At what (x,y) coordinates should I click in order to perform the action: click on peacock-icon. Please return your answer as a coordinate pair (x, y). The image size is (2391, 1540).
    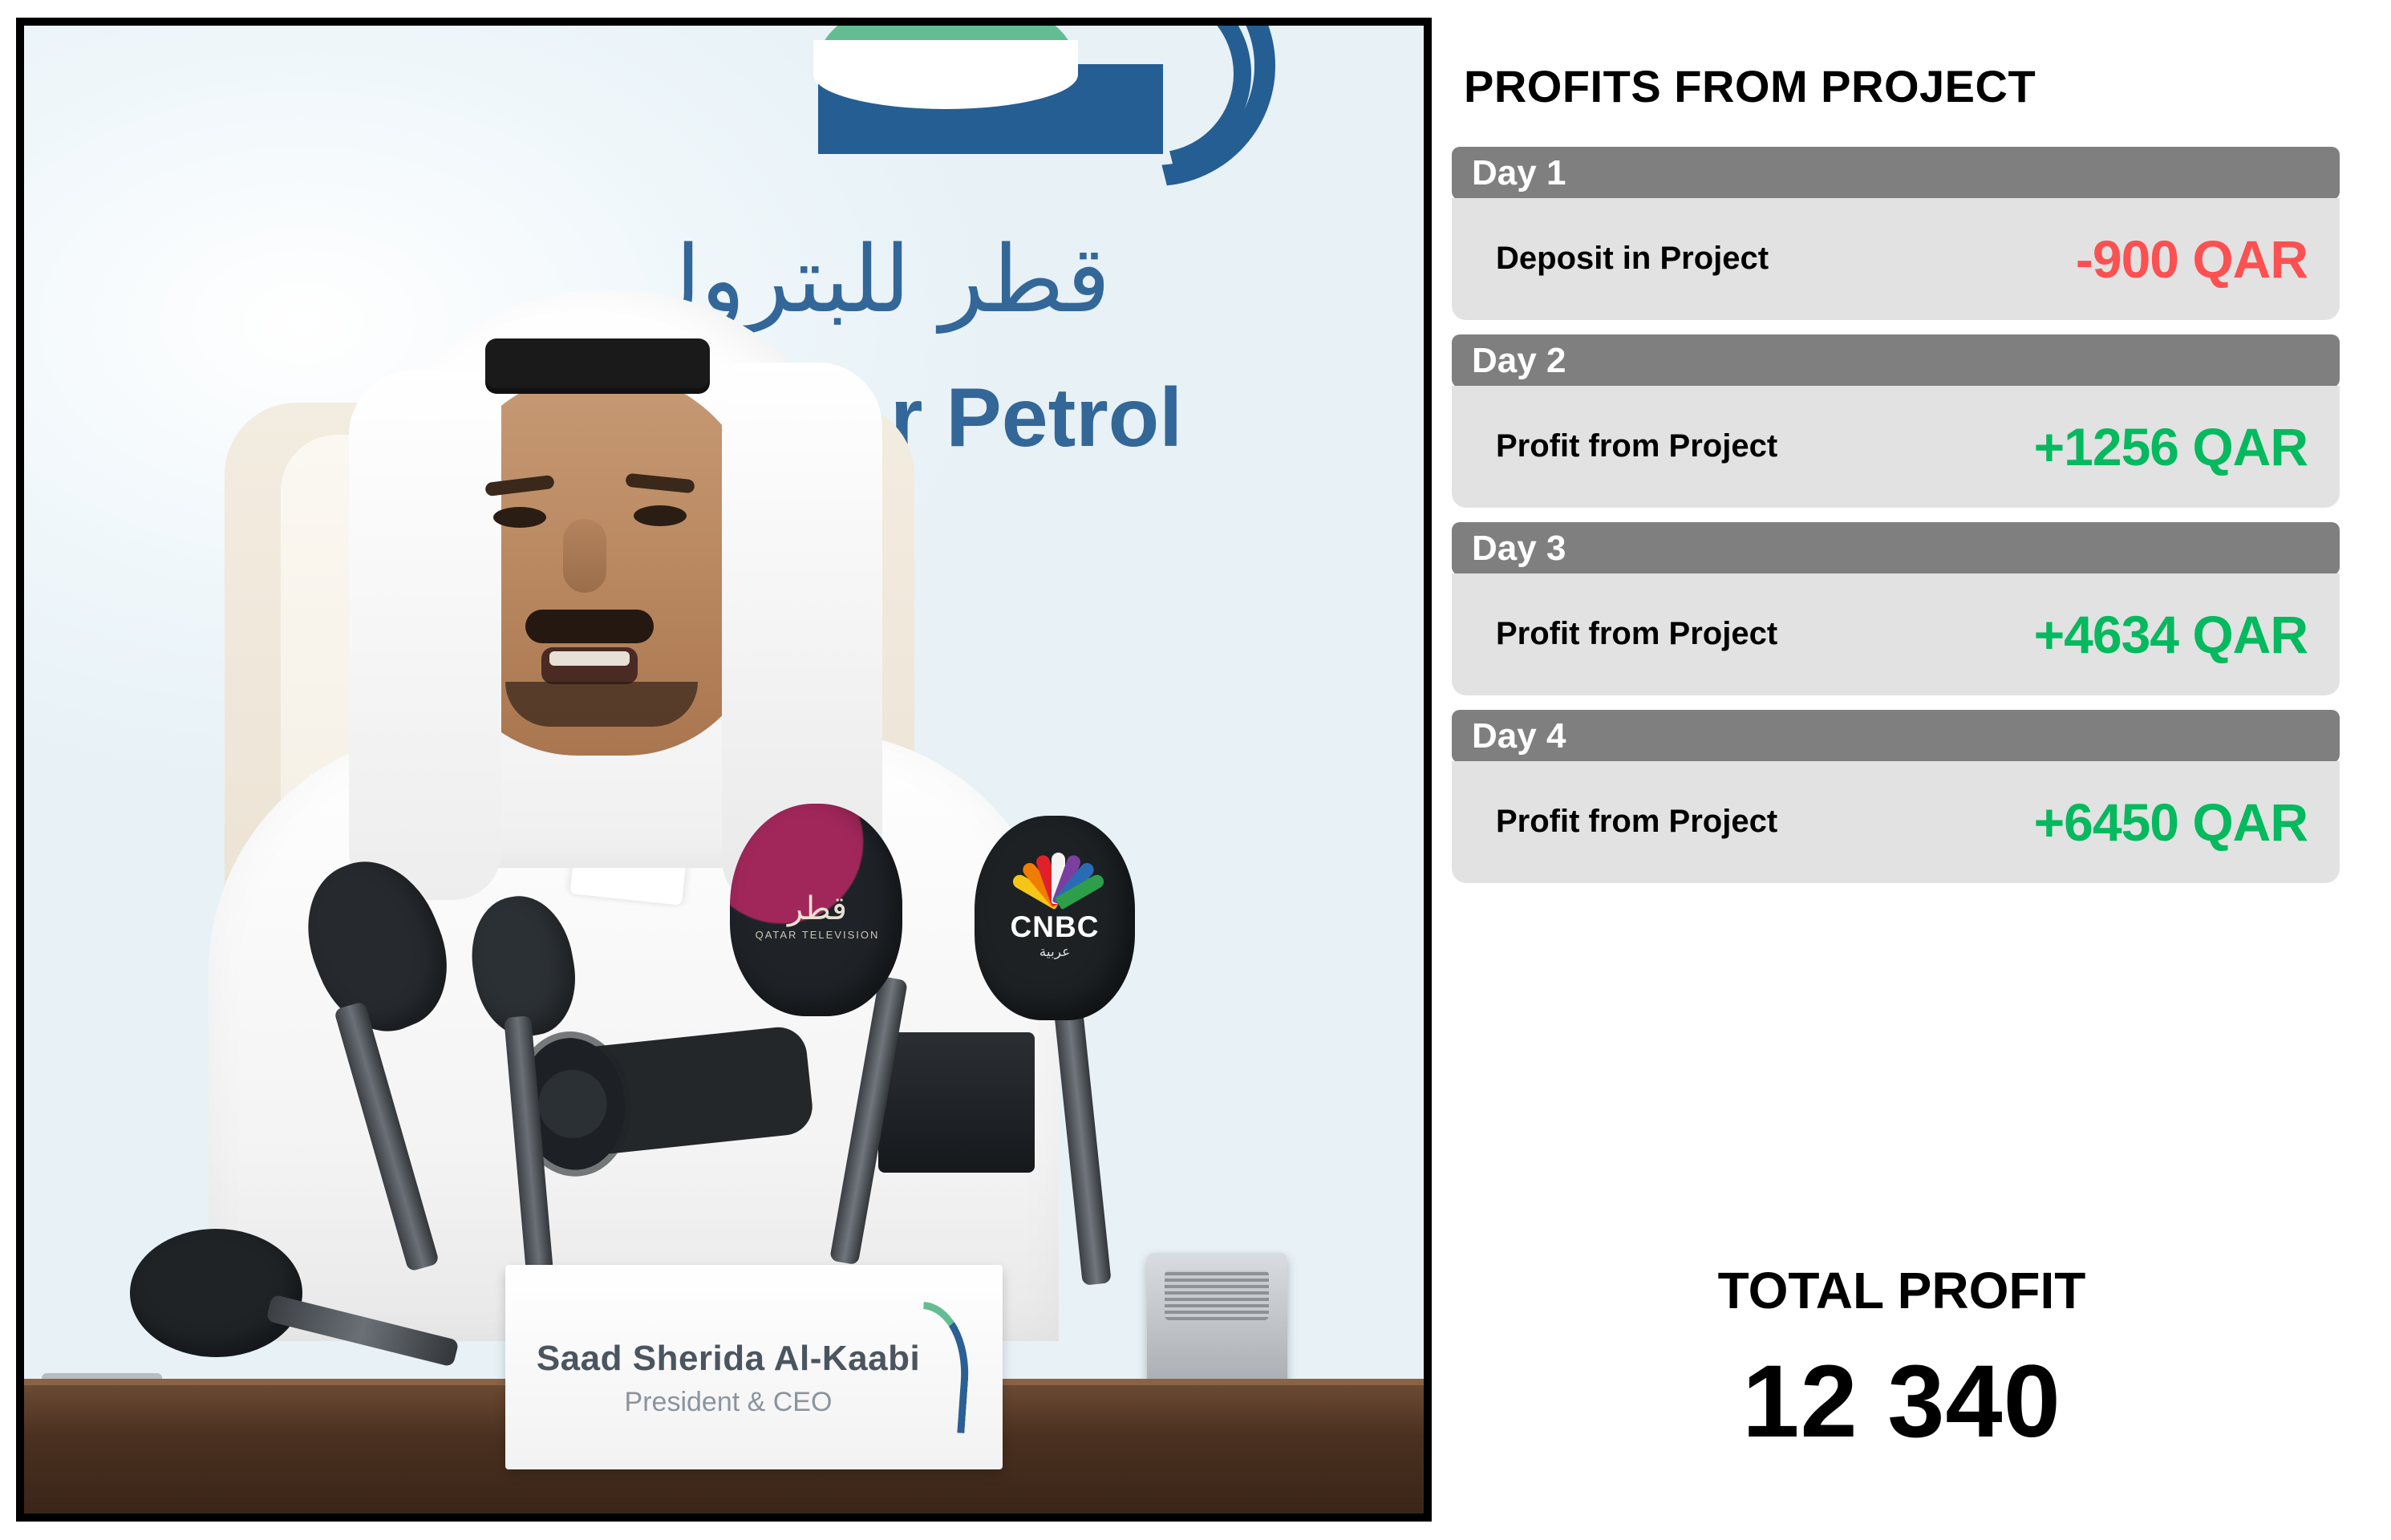
    Looking at the image, I should click on (1058, 875).